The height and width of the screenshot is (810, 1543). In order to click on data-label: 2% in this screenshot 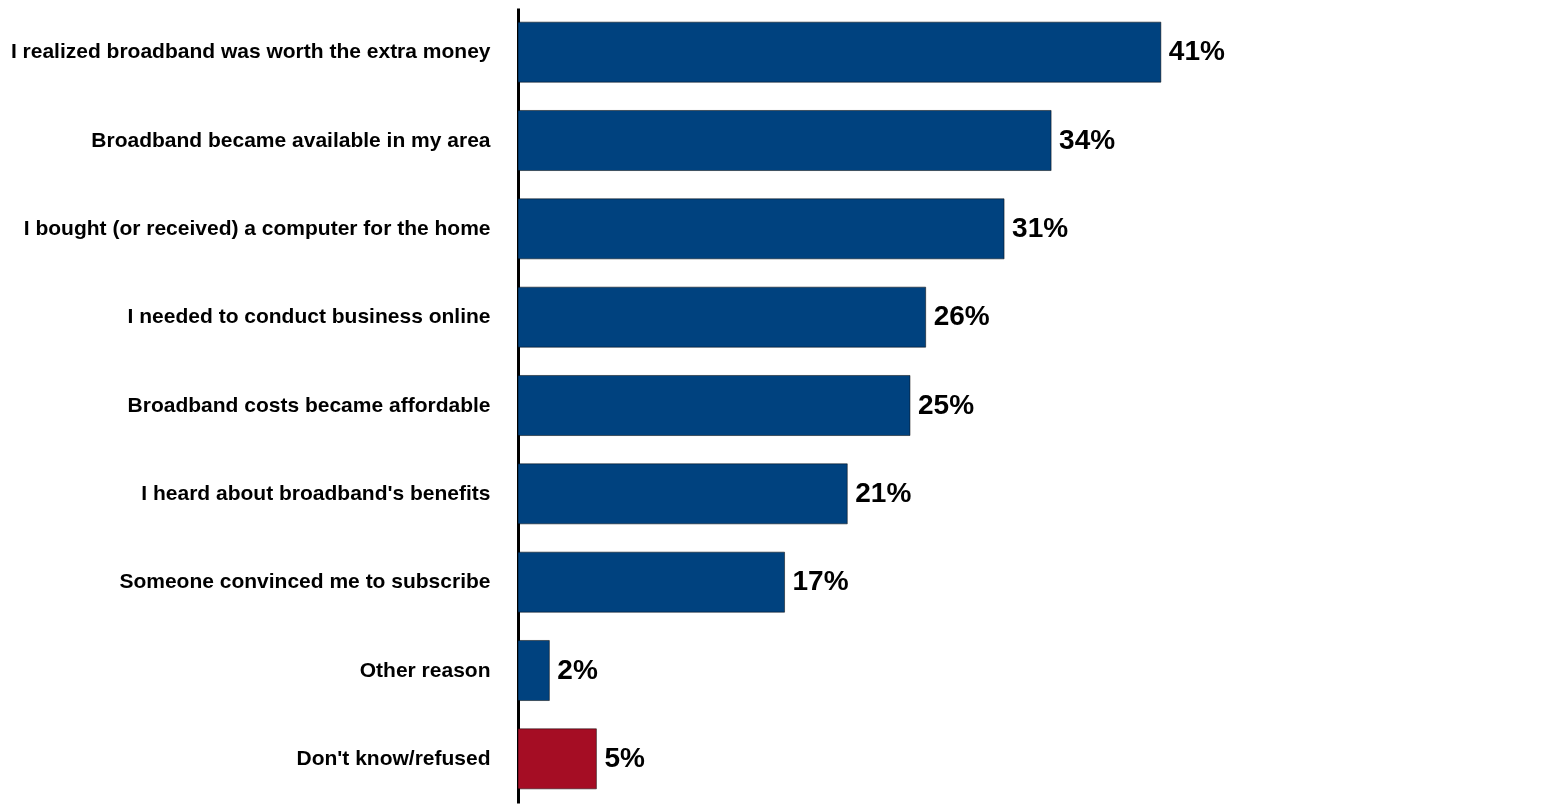, I will do `click(577, 669)`.